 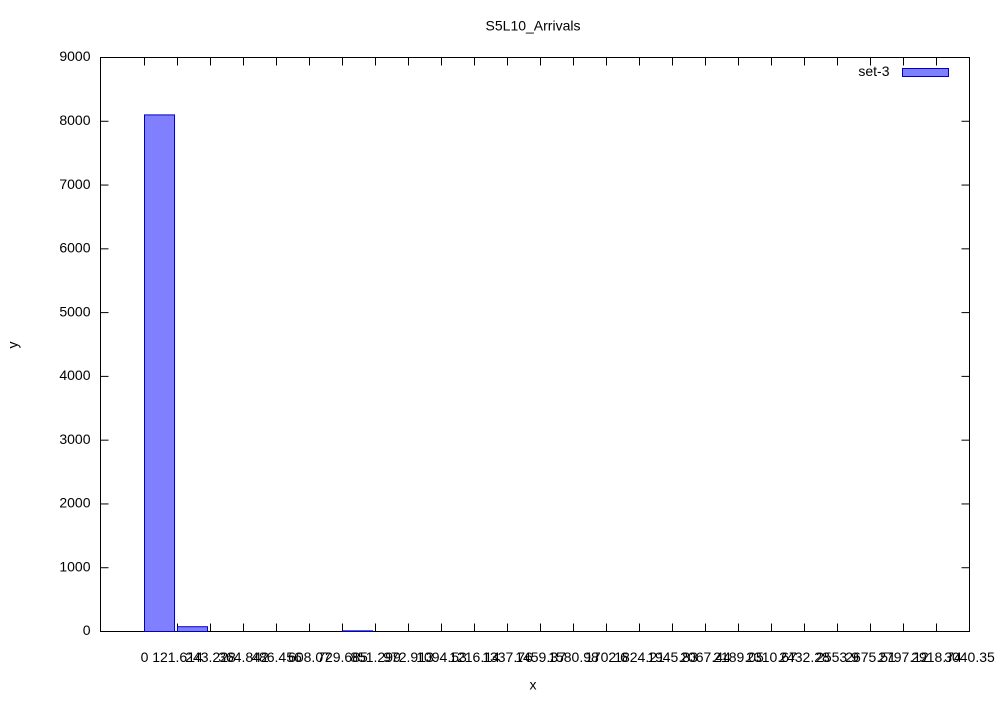 I want to click on y-tick-label: 5000, so click(x=74, y=311).